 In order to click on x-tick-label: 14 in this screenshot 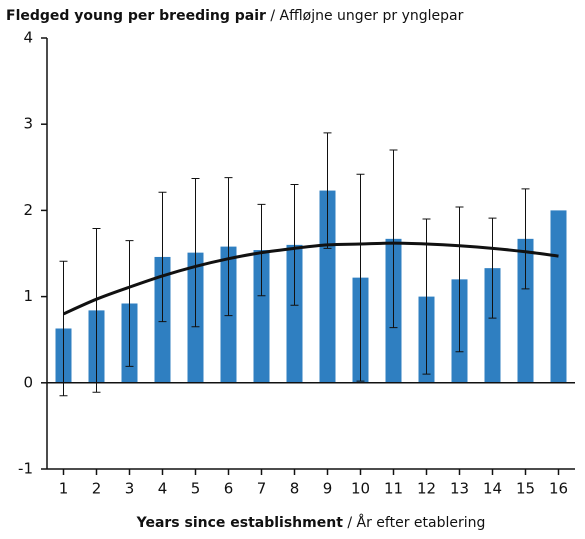, I will do `click(492, 489)`.